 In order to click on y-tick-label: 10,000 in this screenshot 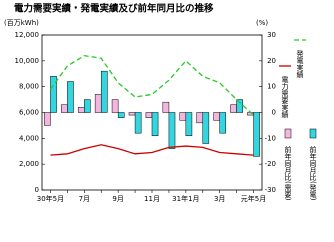, I will do `click(27, 61)`.